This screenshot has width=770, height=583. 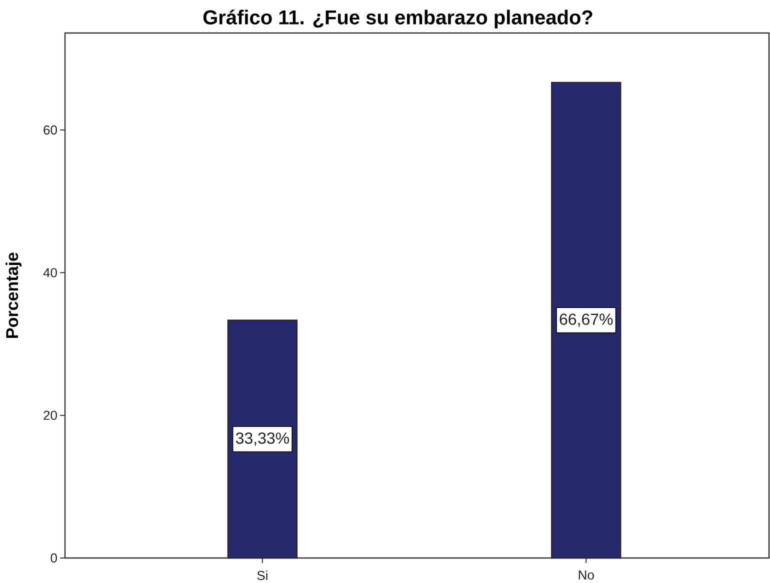 I want to click on chart-title: Gráfico 11. ¿Fue su embarazo planeado?, so click(x=397, y=19).